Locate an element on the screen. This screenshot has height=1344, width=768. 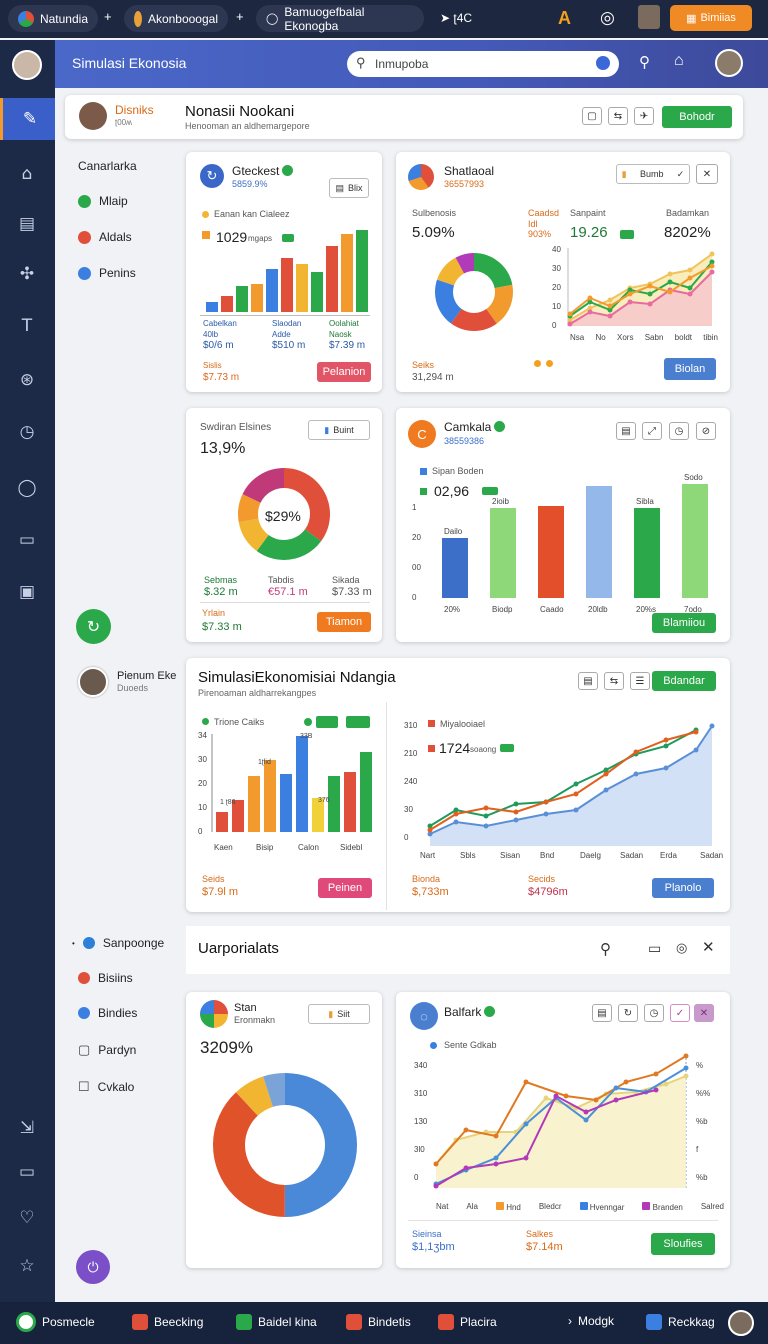
settings-icon: ◎ is located at coordinates (682, 947).